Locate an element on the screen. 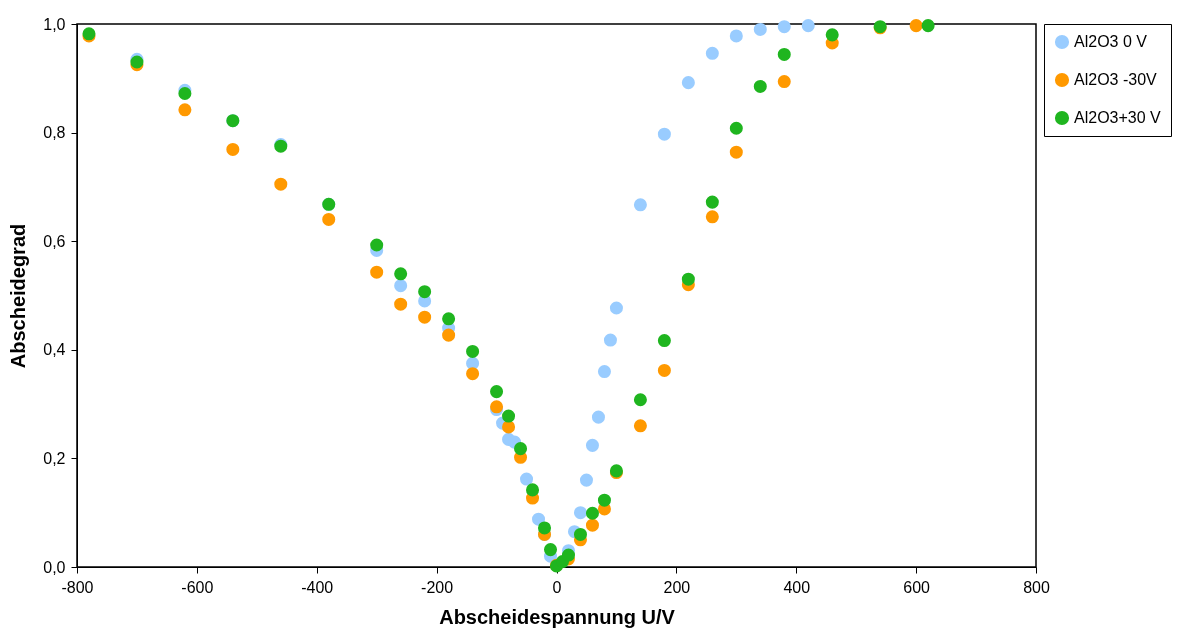 The height and width of the screenshot is (635, 1192). y-tick-label: 0,8 is located at coordinates (54, 133).